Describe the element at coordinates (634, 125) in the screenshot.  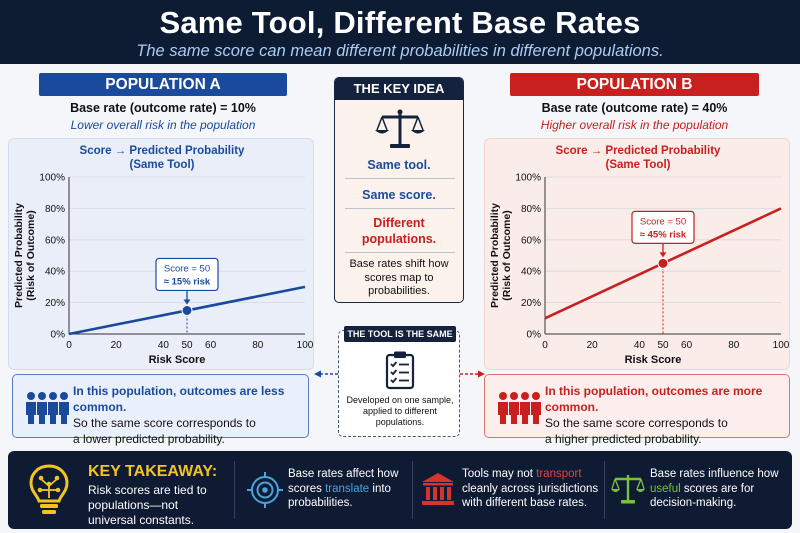
I see `population-b-description: Higher overall risk in the population` at that location.